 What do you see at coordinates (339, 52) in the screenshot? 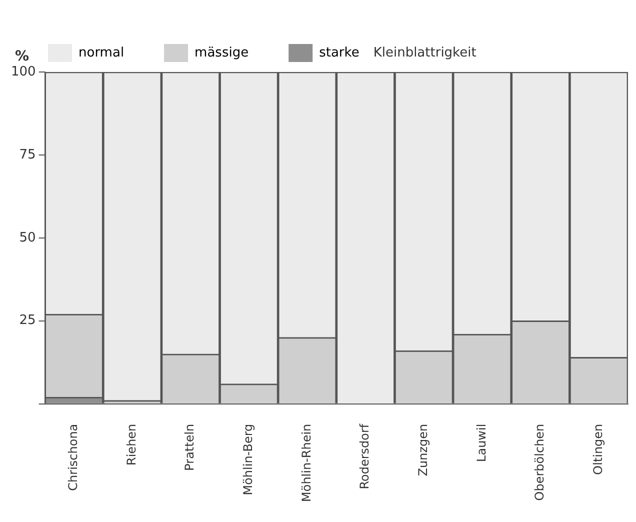
I see `legend-label: starke` at bounding box center [339, 52].